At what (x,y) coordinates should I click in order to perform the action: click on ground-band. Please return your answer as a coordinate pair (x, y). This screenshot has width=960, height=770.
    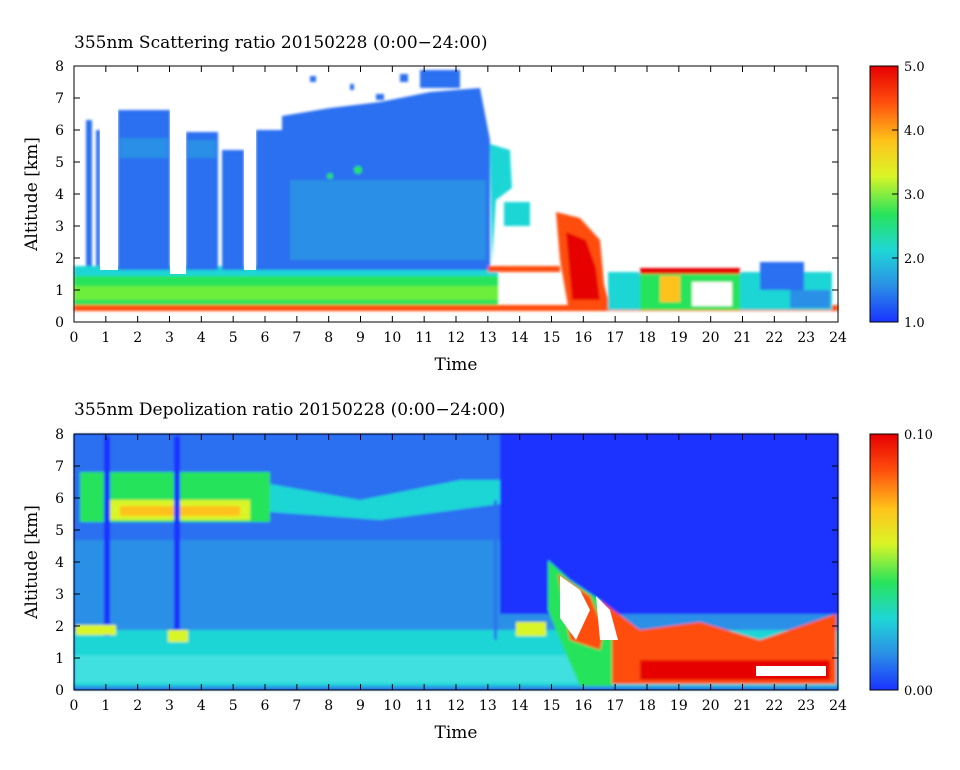
    Looking at the image, I should click on (456, 308).